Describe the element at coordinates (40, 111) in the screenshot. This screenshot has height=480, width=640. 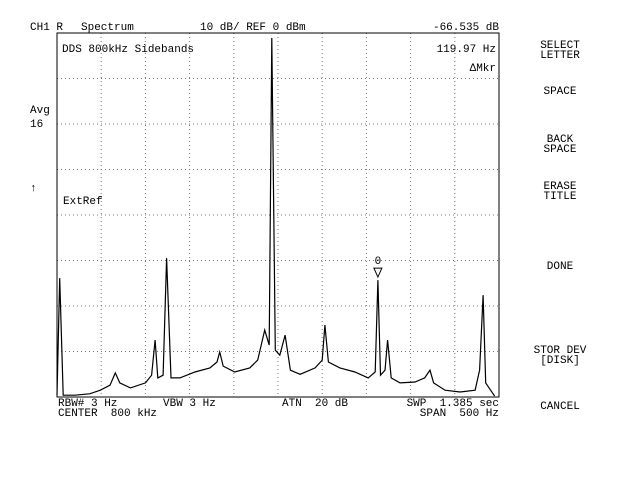
I see `avg: Avg` at that location.